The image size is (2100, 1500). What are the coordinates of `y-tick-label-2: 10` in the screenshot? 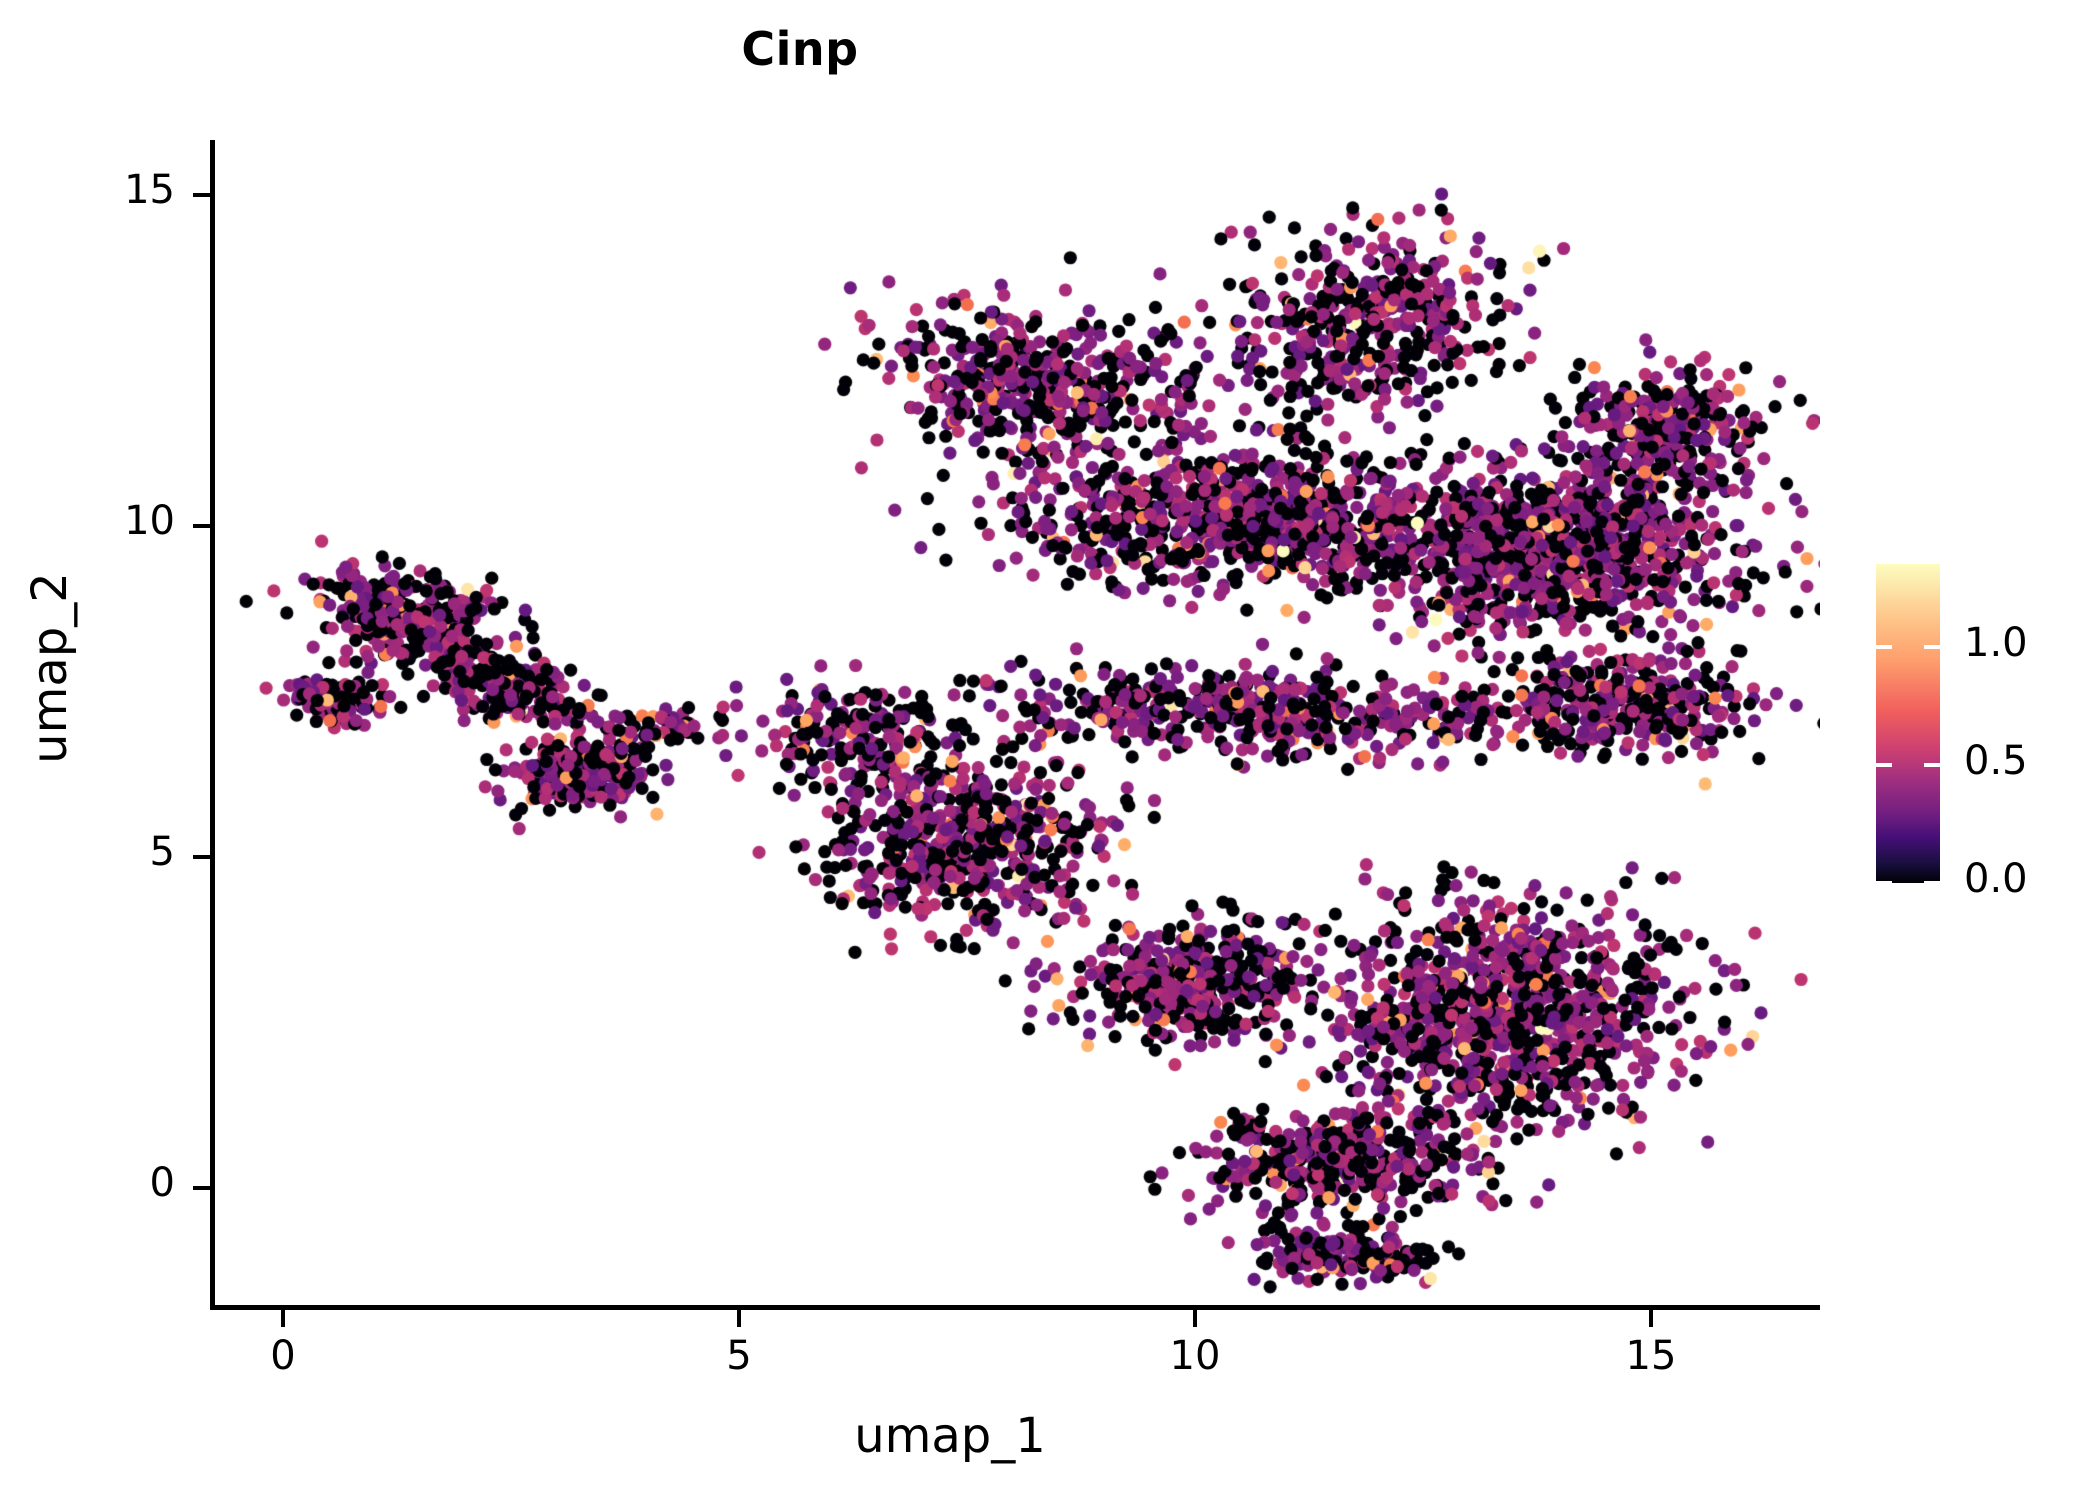 It's located at (149, 521).